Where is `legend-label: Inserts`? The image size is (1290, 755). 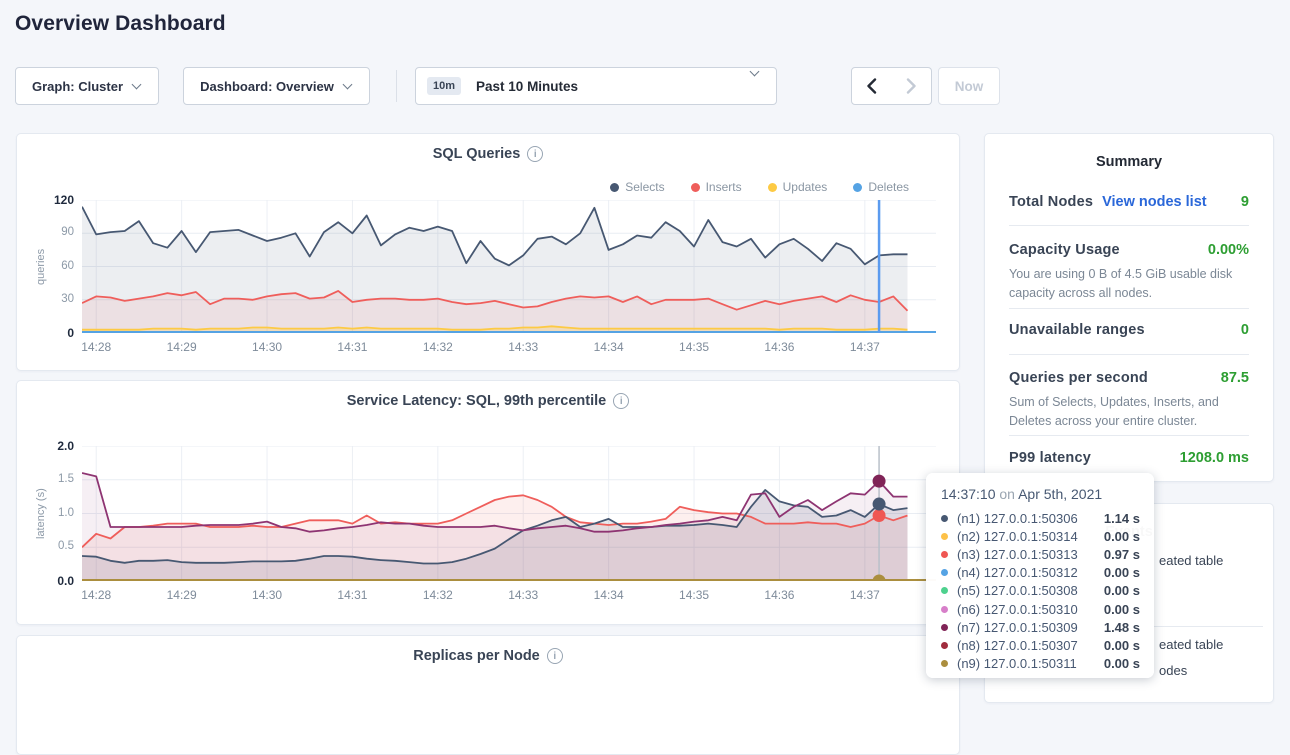 legend-label: Inserts is located at coordinates (723, 187).